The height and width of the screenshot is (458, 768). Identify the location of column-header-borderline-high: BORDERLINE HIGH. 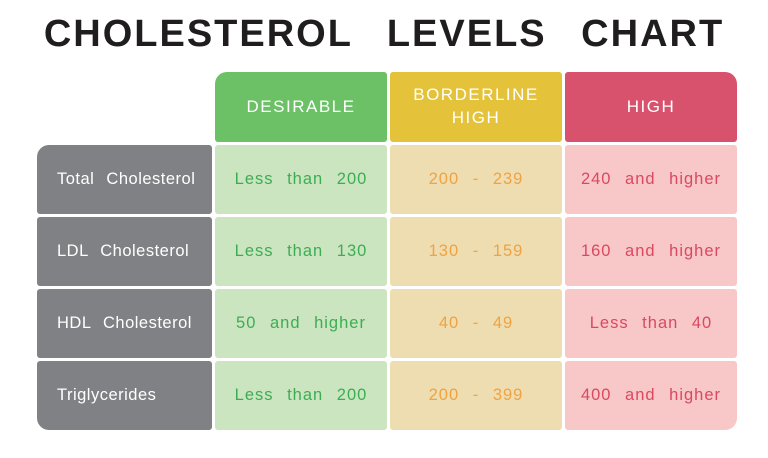
(476, 107).